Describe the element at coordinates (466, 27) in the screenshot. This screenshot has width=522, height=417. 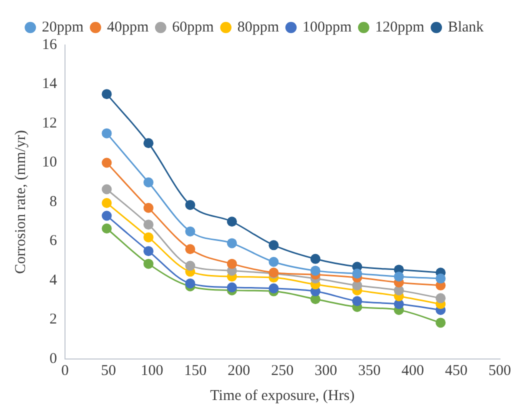
I see `legend-label: Blank` at that location.